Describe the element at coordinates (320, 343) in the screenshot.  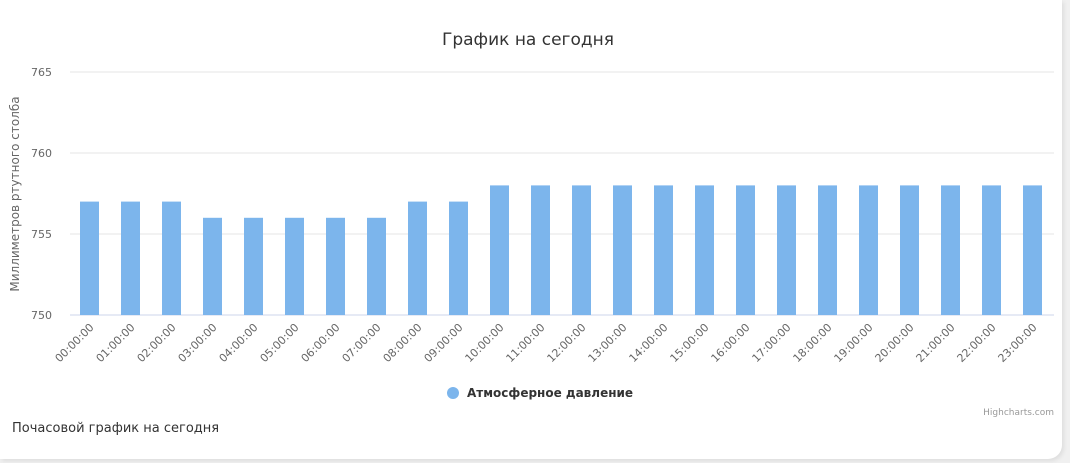
I see `x-tick-label: 06:00:00` at that location.